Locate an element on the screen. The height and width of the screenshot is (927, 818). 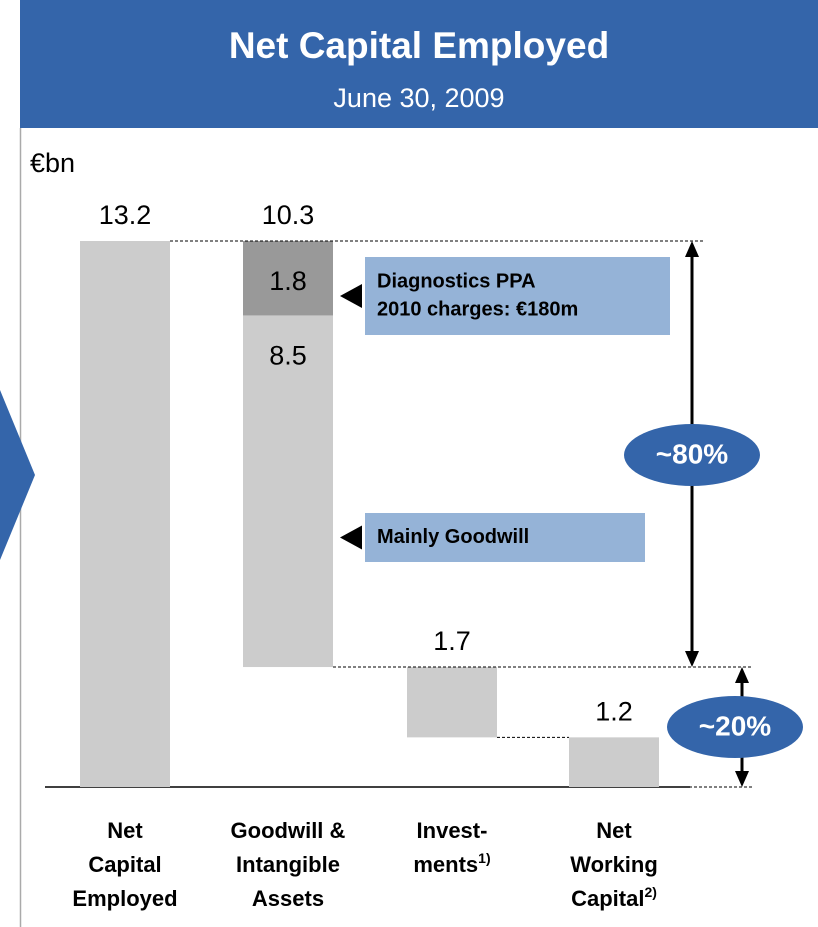
chart-subtitle: June 30, 2009 is located at coordinates (418, 98).